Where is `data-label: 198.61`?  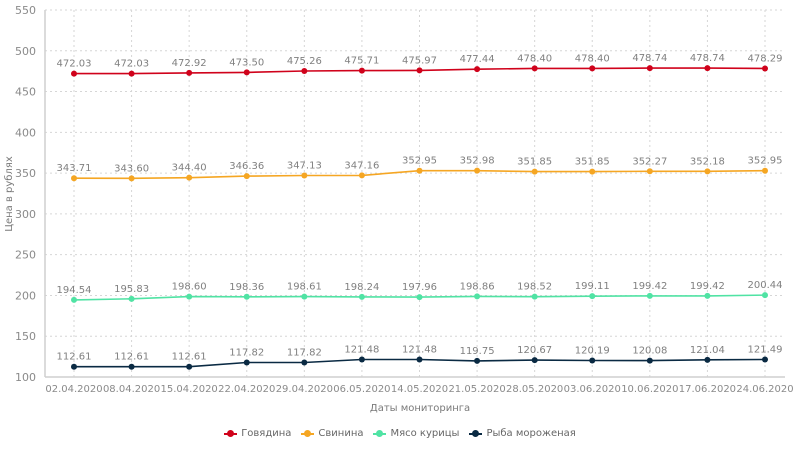 data-label: 198.61 is located at coordinates (304, 287).